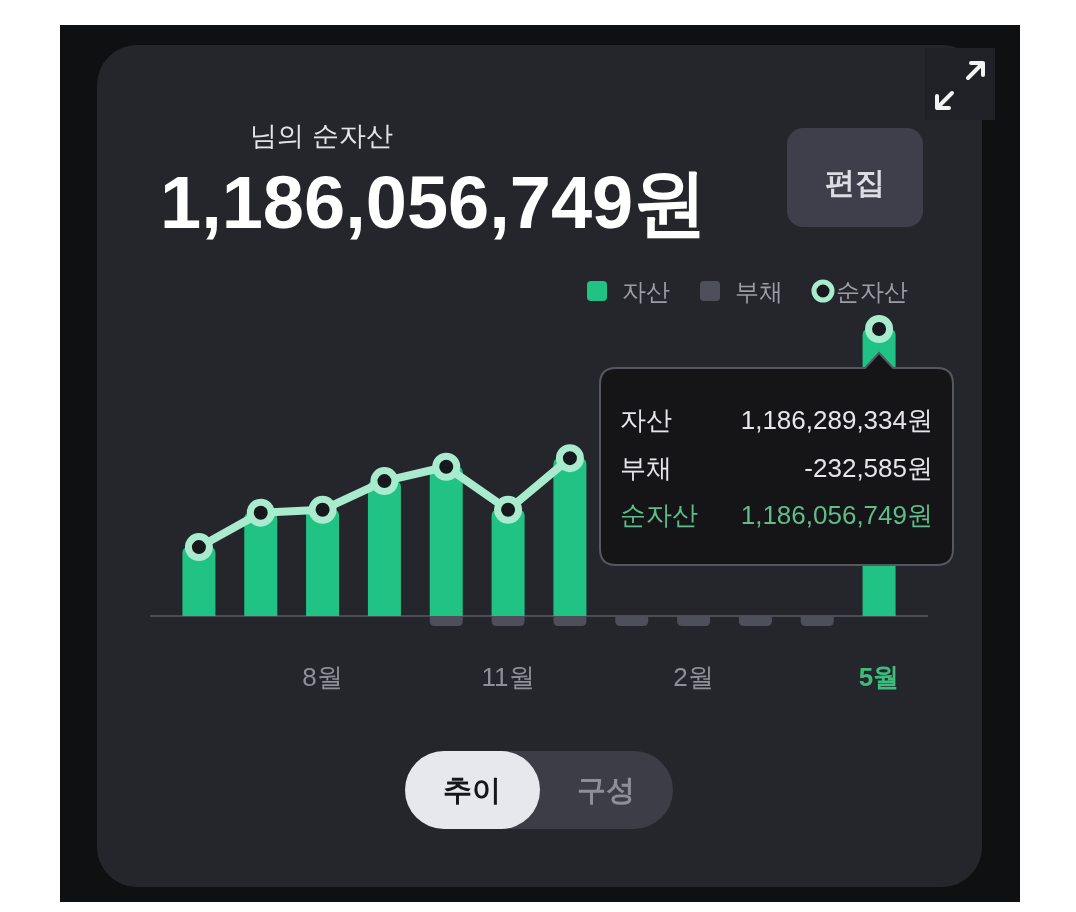  I want to click on x-tick-label: 5월, so click(879, 677).